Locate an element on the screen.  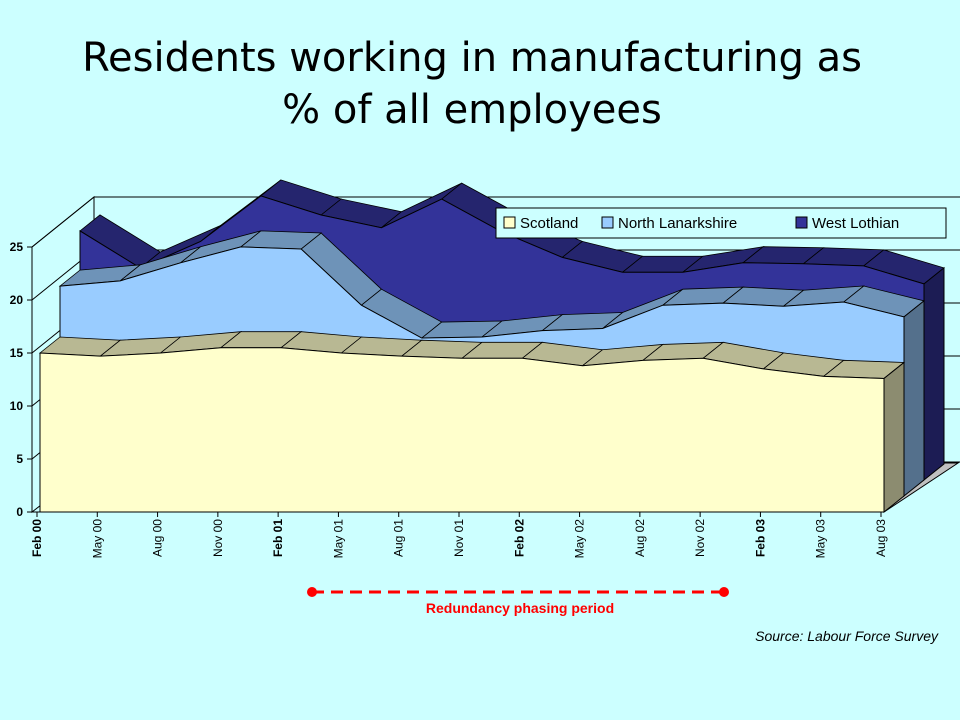
title-line-2: % of all employees is located at coordinates (472, 110).